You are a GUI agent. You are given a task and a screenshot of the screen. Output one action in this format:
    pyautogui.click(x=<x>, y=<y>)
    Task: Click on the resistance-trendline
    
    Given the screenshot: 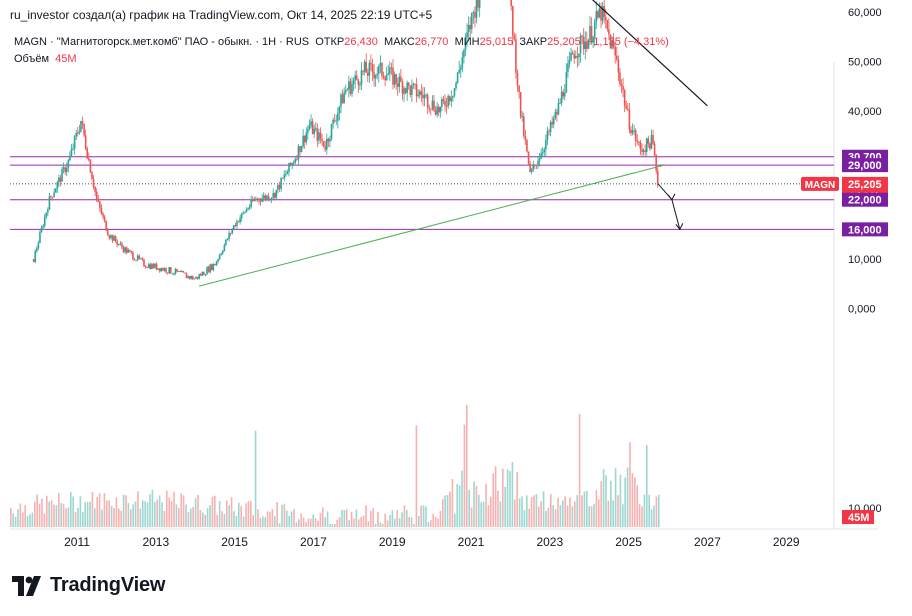 What is the action you would take?
    pyautogui.click(x=604, y=53)
    